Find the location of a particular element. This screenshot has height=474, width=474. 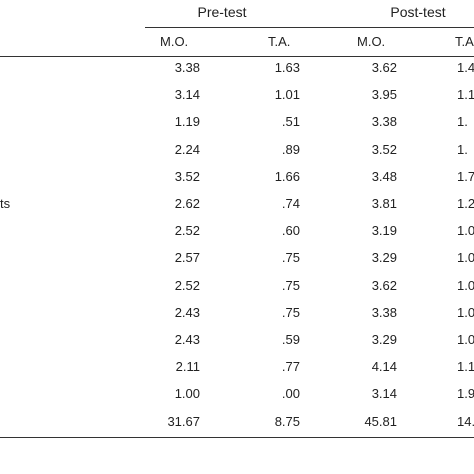

group-header: Pre-test is located at coordinates (222, 12).